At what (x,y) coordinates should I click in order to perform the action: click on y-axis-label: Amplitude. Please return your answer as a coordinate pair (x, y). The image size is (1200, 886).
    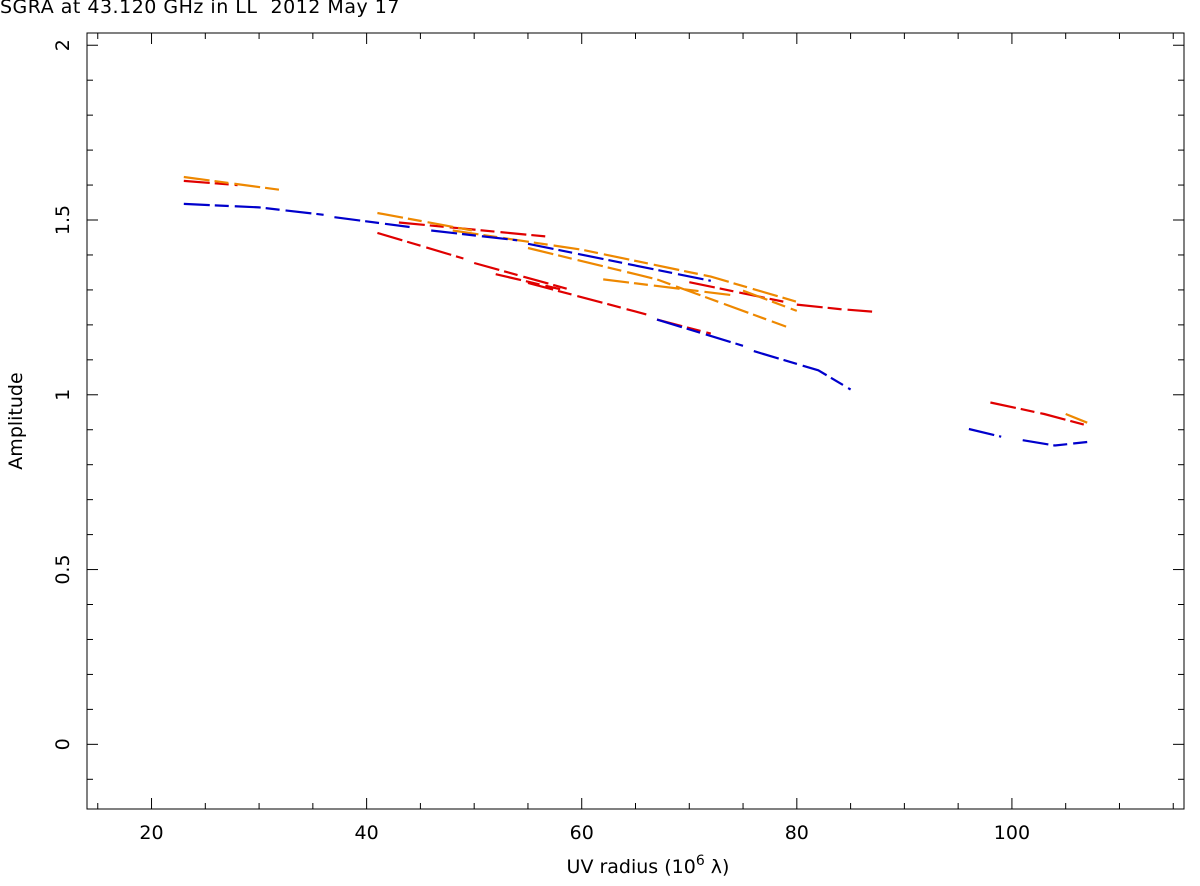
    Looking at the image, I should click on (16, 420).